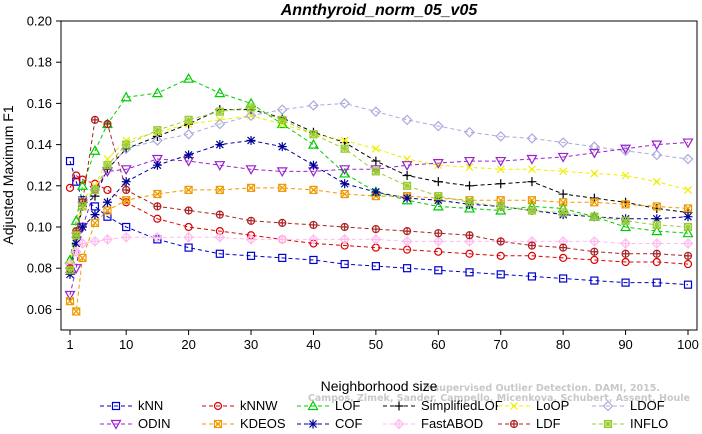 This screenshot has width=702, height=434. I want to click on x-tick-label: 20, so click(188, 344).